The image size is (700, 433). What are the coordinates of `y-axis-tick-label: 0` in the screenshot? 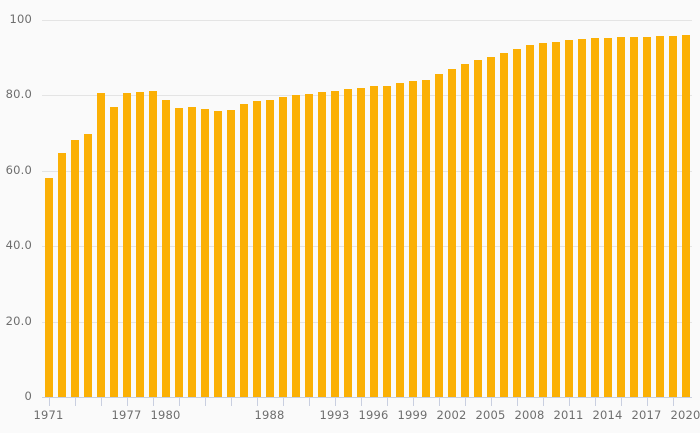 It's located at (28, 396).